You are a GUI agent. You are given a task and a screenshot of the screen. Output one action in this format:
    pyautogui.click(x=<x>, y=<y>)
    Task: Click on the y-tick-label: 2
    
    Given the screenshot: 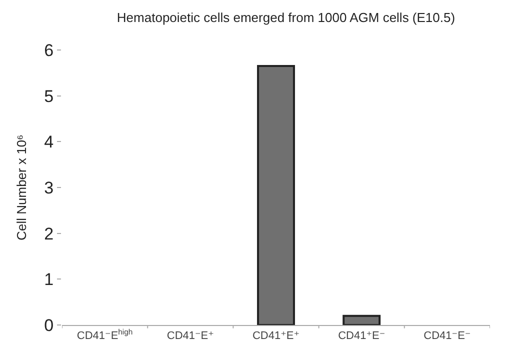 What is the action you would take?
    pyautogui.click(x=49, y=234)
    